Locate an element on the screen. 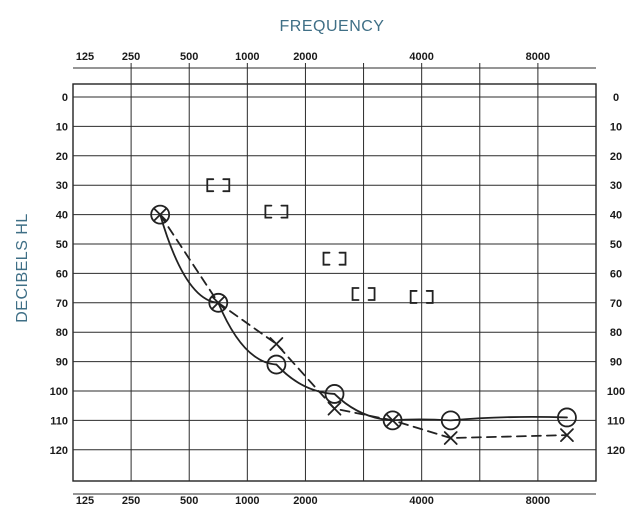 This screenshot has height=510, width=640. x-tick-labels-bottom: 125 250 500 1000 2000 4000 8000 is located at coordinates (313, 501).